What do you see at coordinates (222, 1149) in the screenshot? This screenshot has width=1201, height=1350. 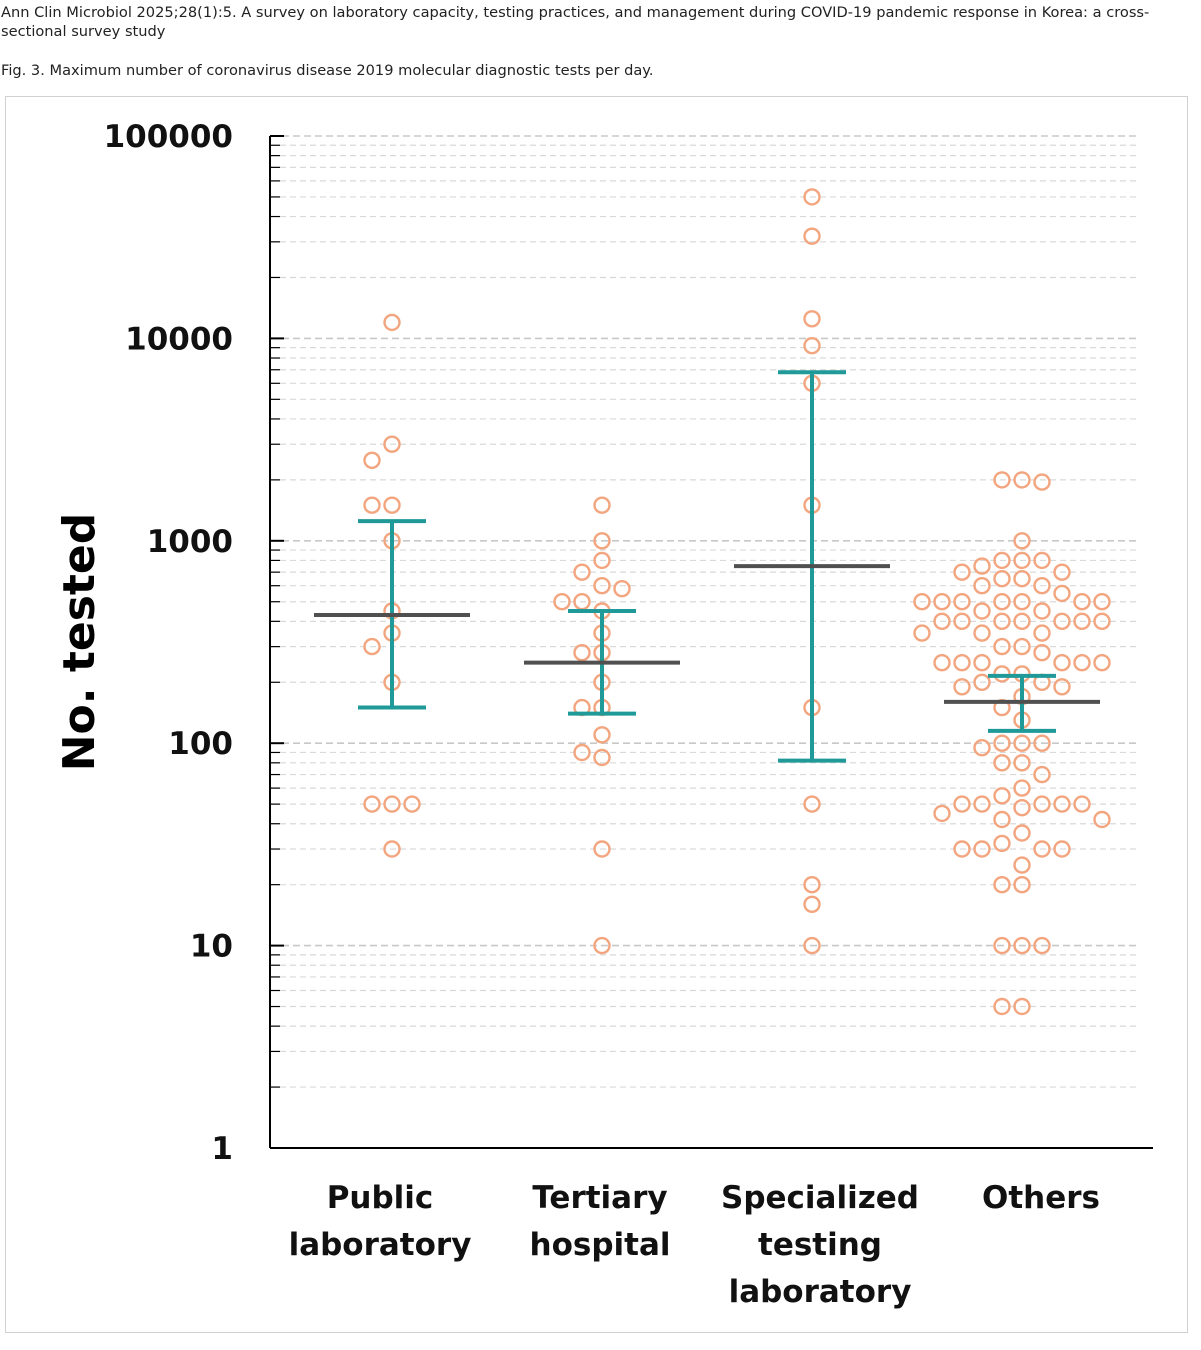 I see `y-tick-label: 1` at bounding box center [222, 1149].